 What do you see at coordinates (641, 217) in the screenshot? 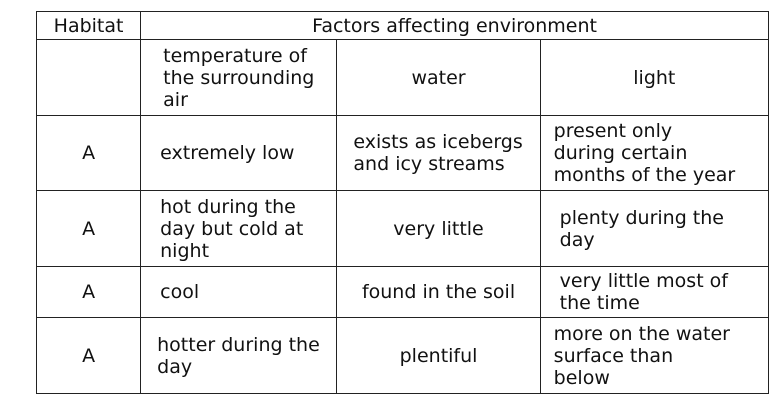
I see `light-line: plenty during the` at bounding box center [641, 217].